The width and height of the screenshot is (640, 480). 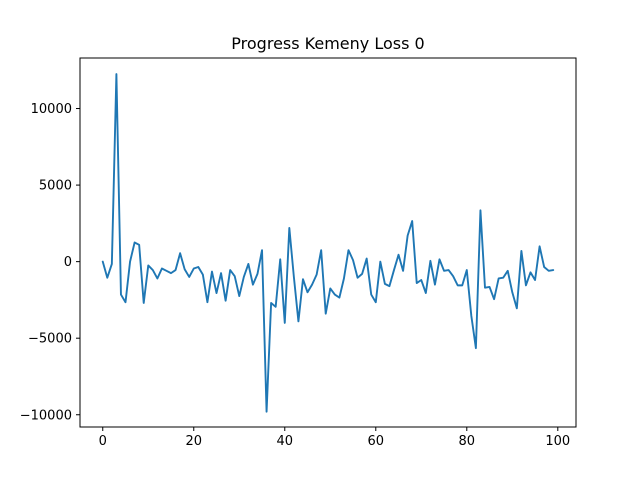 What do you see at coordinates (467, 441) in the screenshot?
I see `x-tick-label: 80` at bounding box center [467, 441].